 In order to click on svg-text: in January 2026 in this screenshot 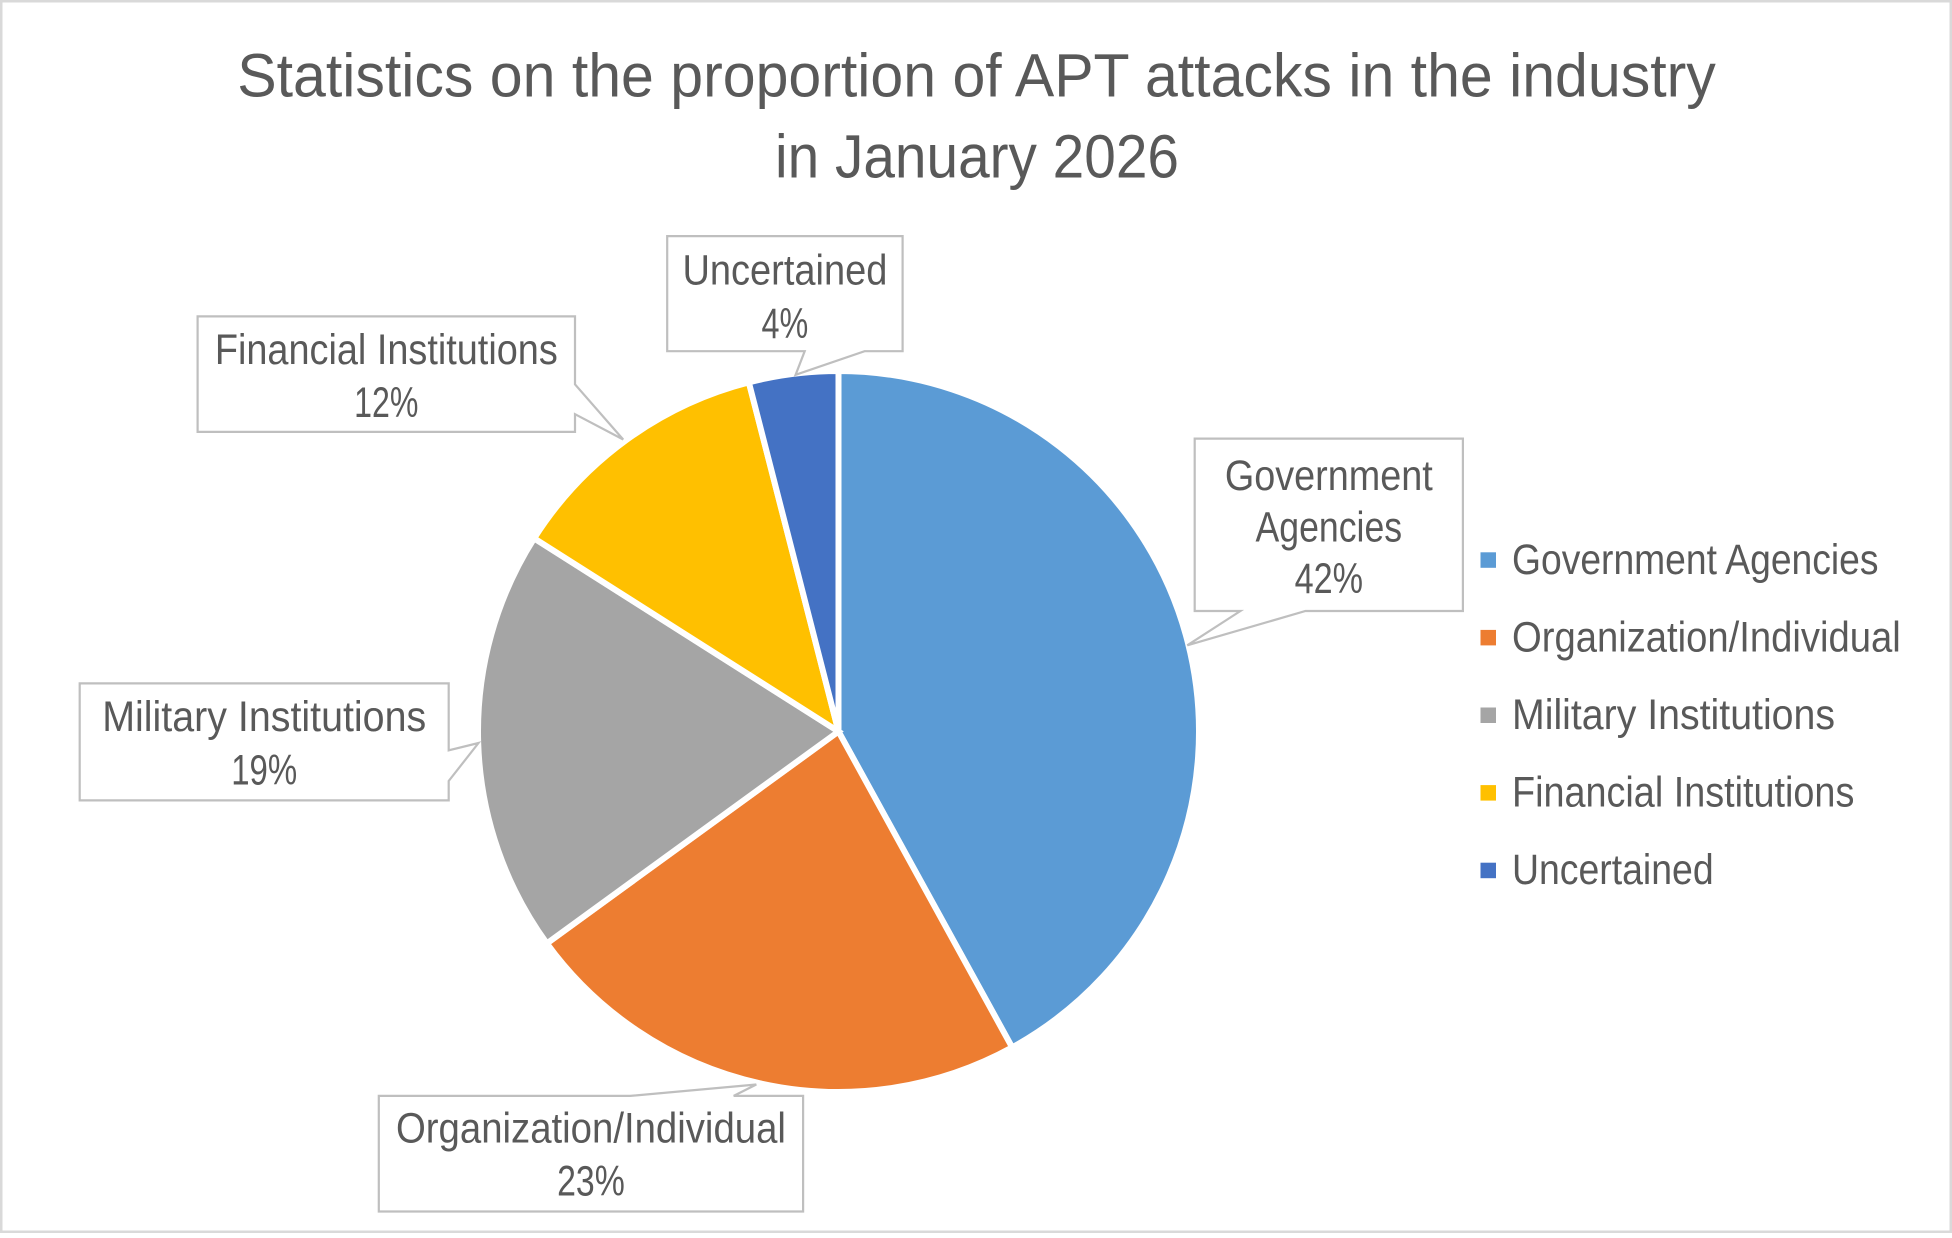, I will do `click(977, 156)`.